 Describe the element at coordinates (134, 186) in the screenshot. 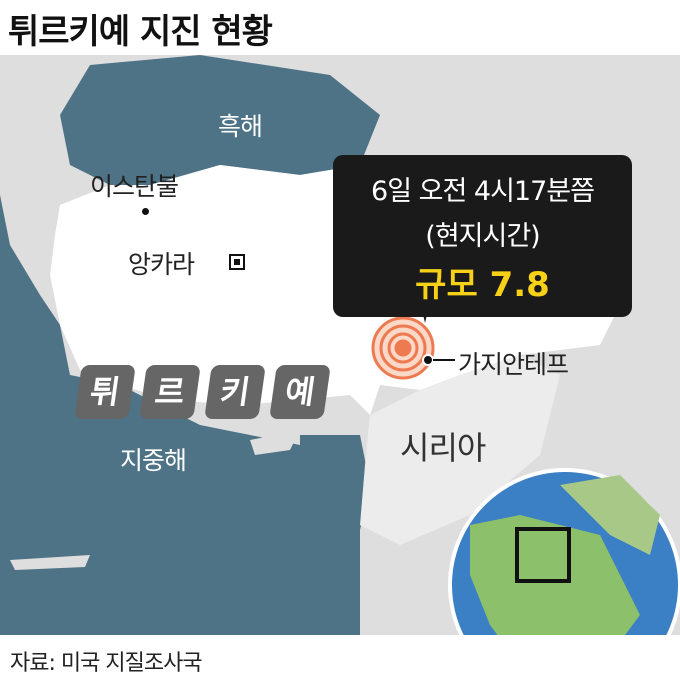

I see `label-istanbul: 이스탄불` at that location.